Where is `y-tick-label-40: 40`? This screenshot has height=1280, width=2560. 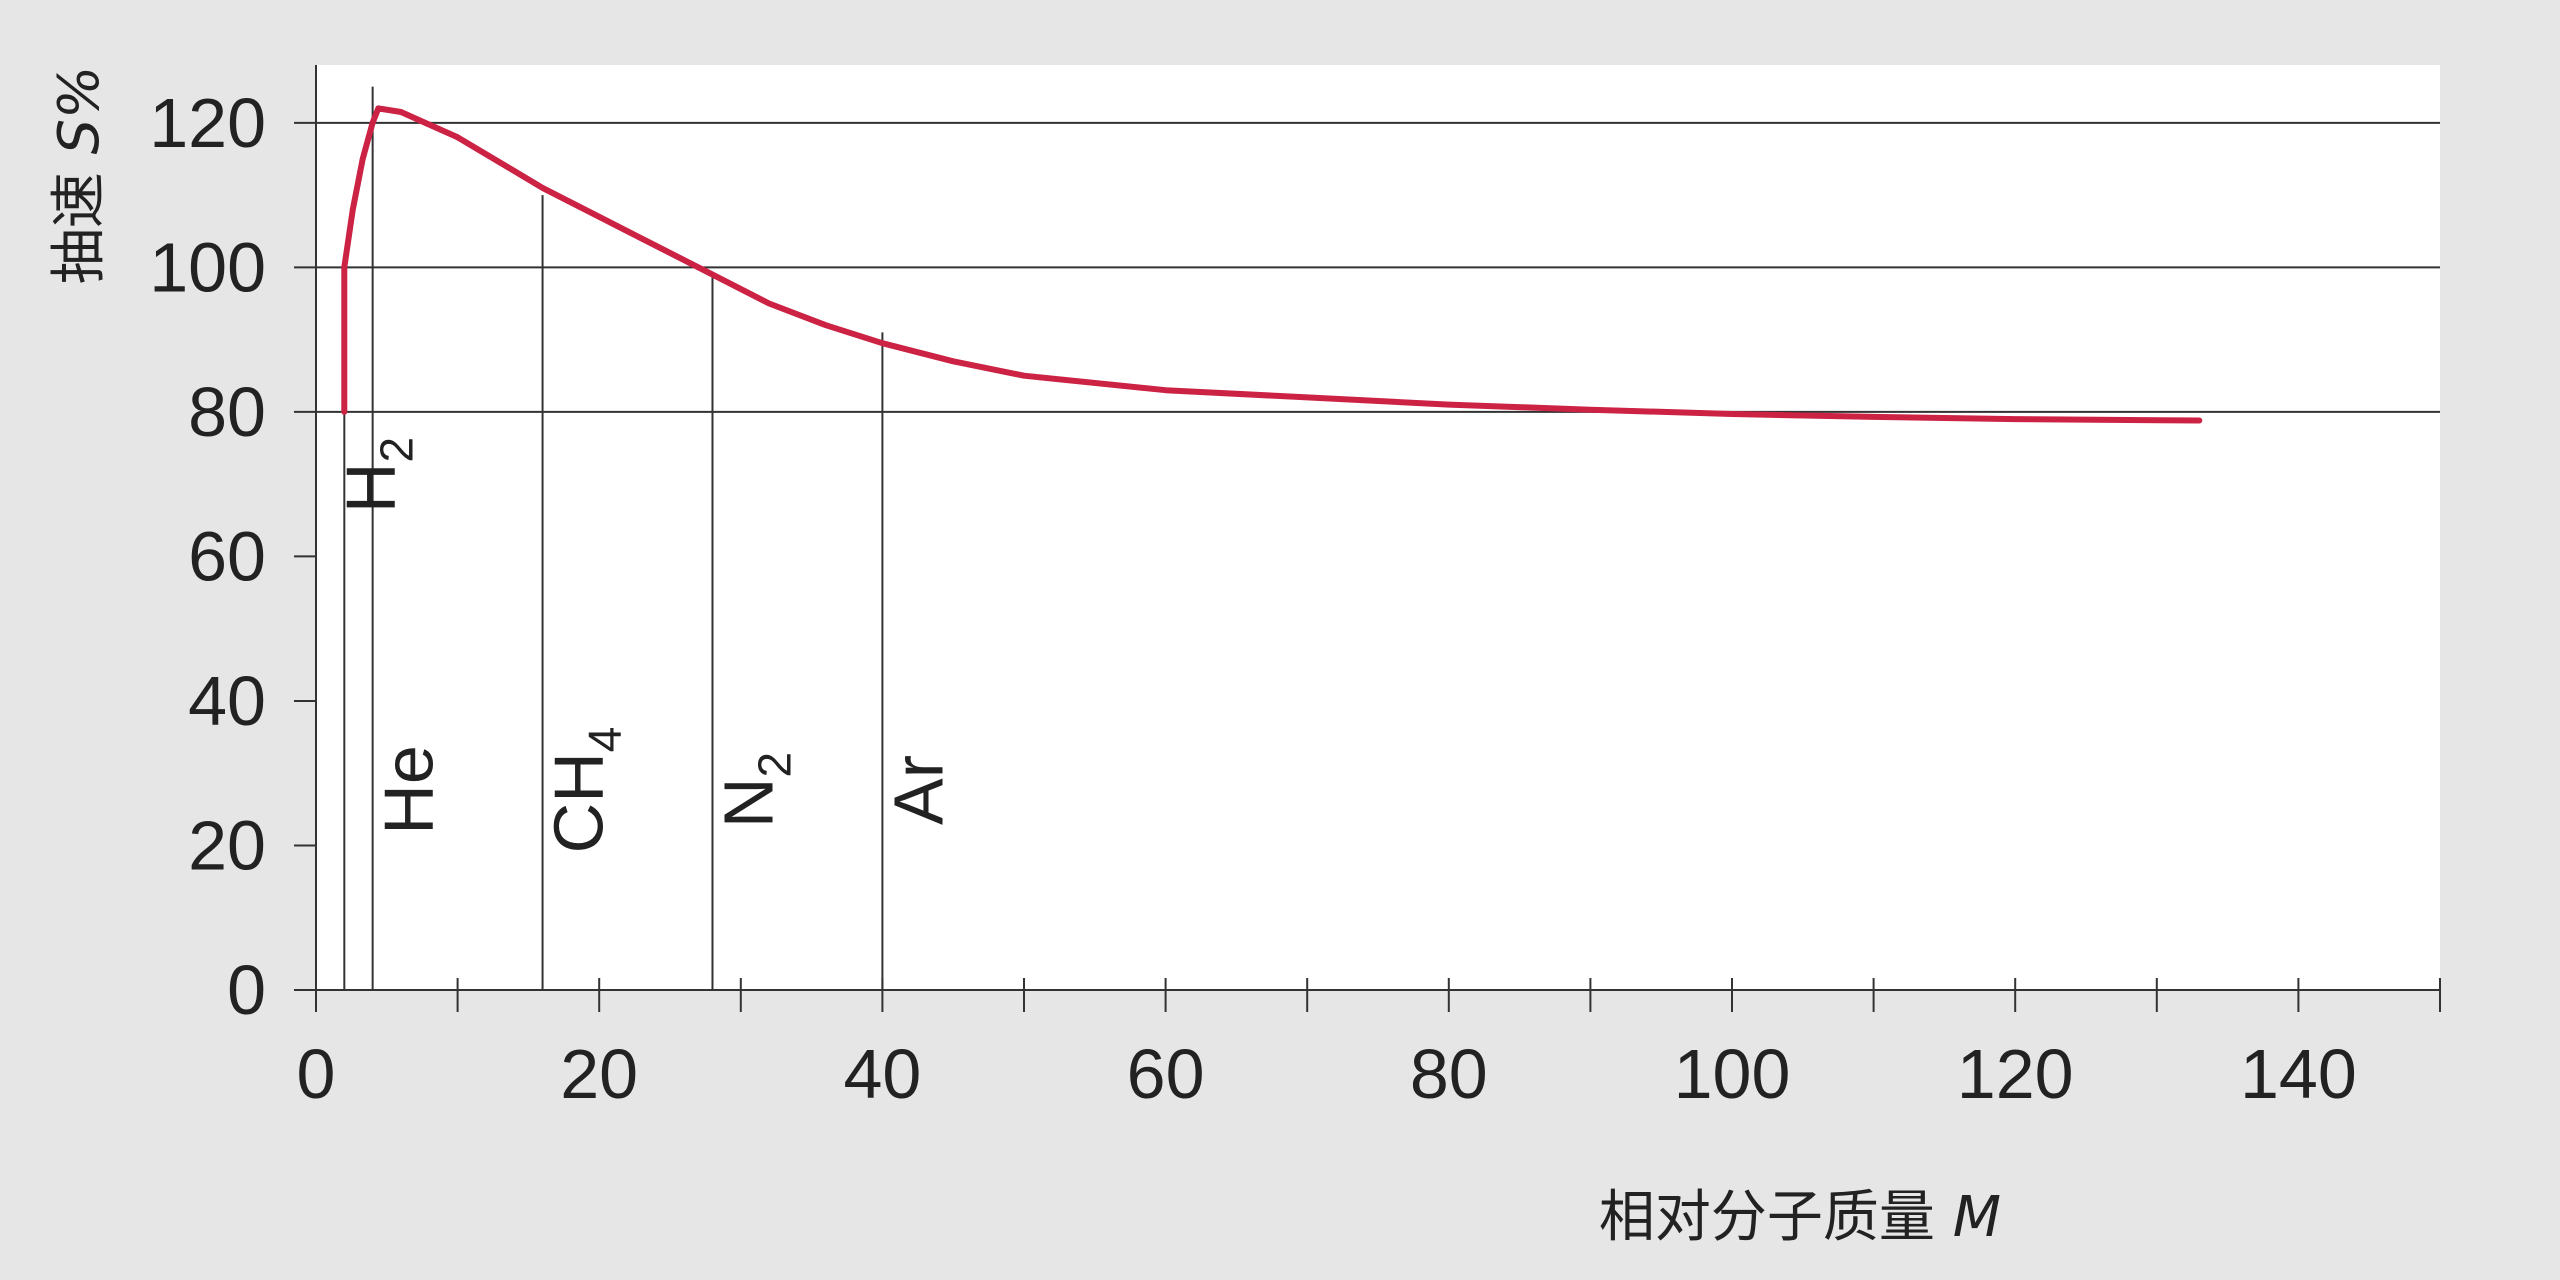 y-tick-label-40: 40 is located at coordinates (227, 701).